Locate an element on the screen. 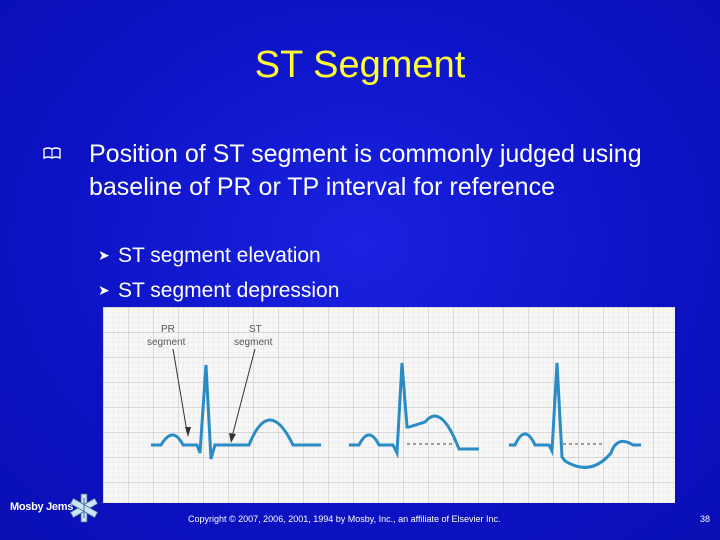  logo-text: Mosby Jems is located at coordinates (42, 507).